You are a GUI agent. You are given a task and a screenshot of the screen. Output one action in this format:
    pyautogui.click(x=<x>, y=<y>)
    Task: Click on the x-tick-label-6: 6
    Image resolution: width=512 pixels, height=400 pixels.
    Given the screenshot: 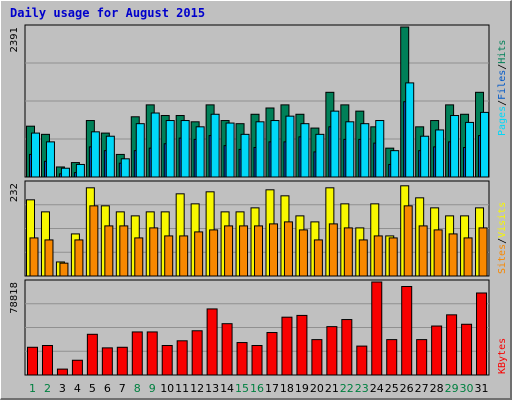 What is the action you would take?
    pyautogui.click(x=107, y=388)
    